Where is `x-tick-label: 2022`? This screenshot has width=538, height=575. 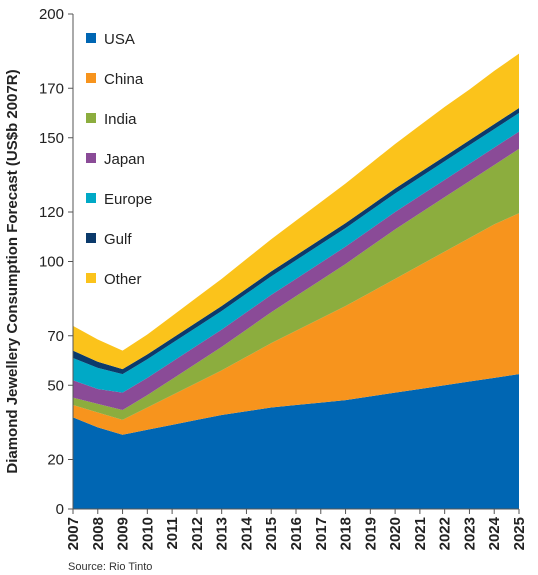 x-tick-label: 2022 is located at coordinates (445, 533).